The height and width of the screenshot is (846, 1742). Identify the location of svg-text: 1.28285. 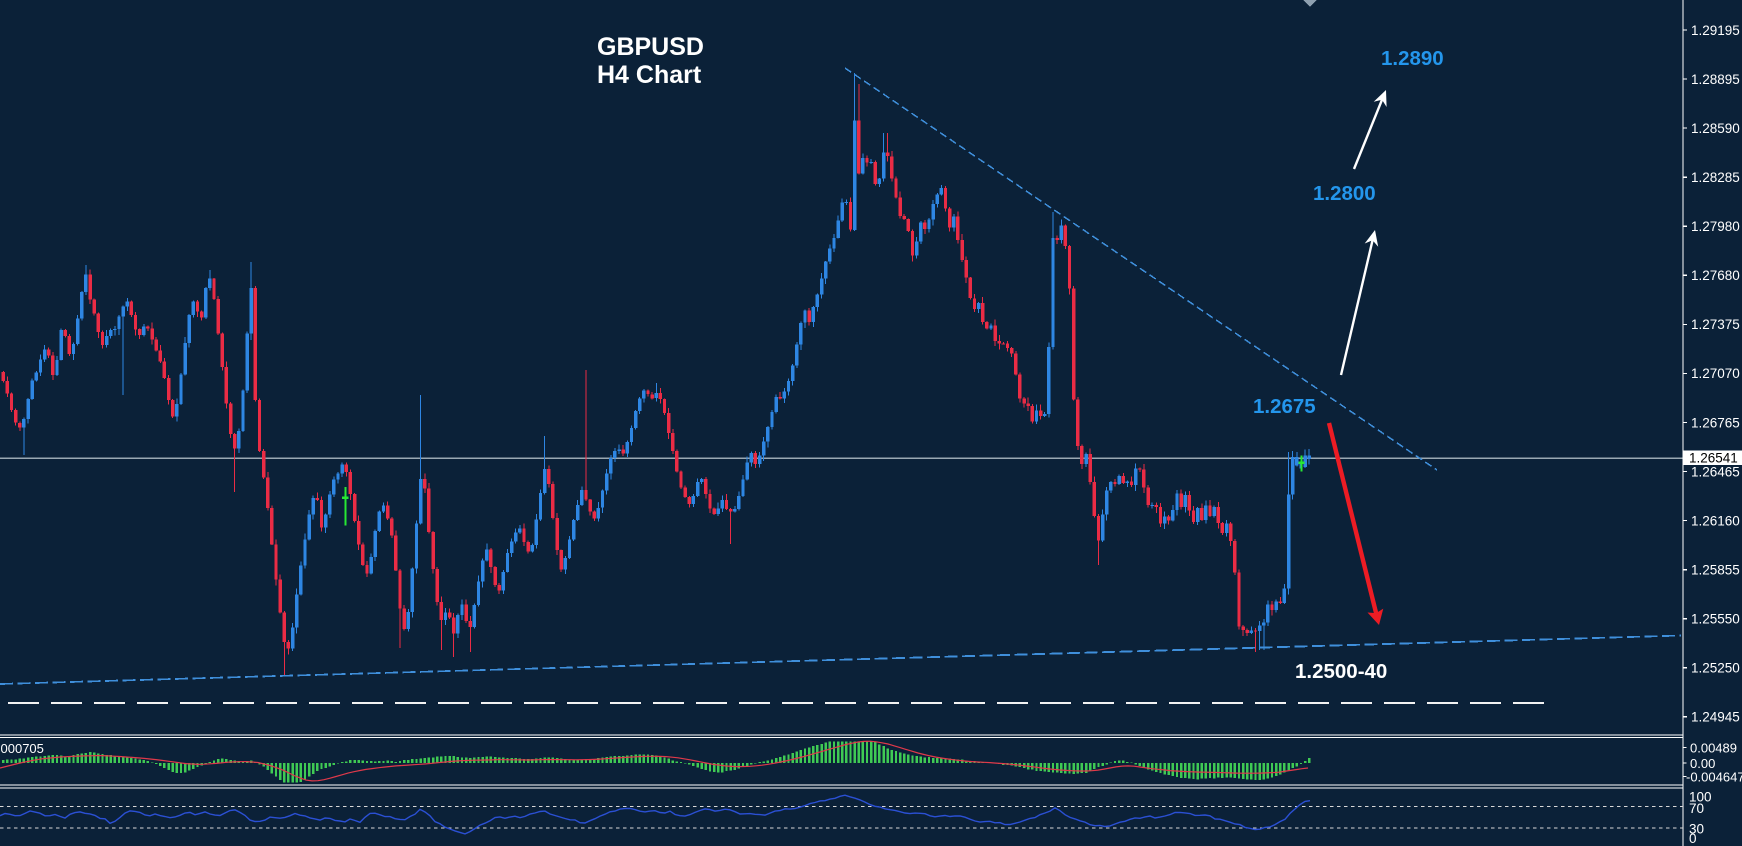
(1715, 177).